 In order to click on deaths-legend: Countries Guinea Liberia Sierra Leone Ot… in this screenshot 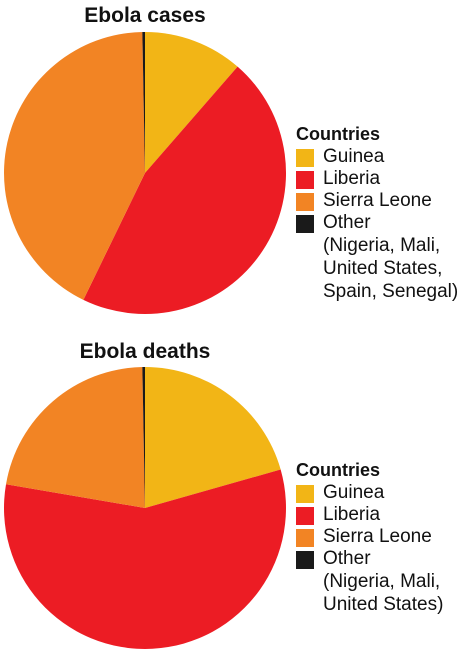, I will do `click(369, 538)`.